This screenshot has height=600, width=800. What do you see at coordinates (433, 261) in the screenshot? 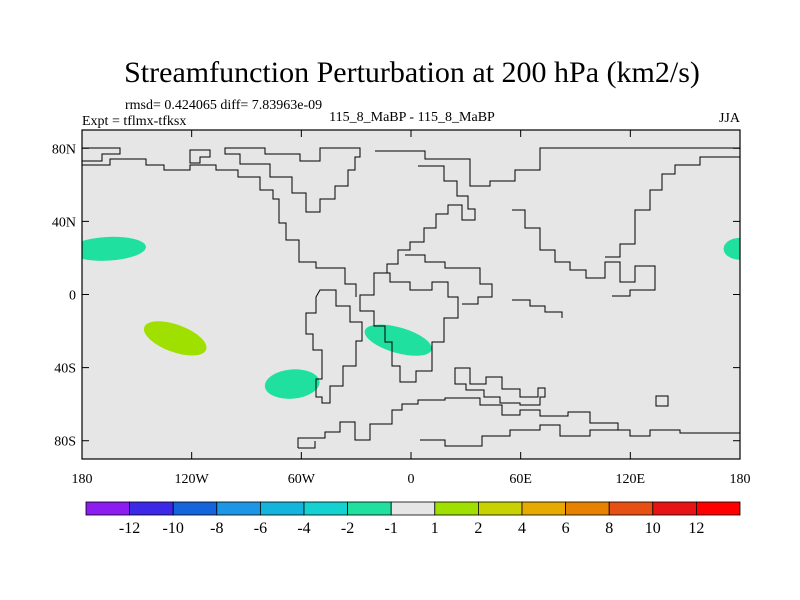
I see `coastline-mediterranean` at bounding box center [433, 261].